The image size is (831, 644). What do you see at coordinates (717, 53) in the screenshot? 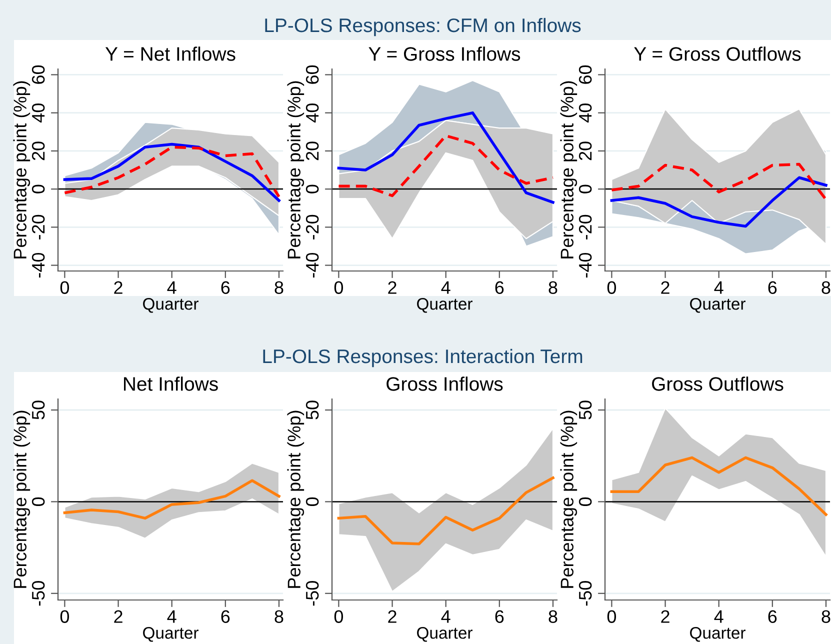
I see `chart-title: Y = Gross Outflows` at bounding box center [717, 53].